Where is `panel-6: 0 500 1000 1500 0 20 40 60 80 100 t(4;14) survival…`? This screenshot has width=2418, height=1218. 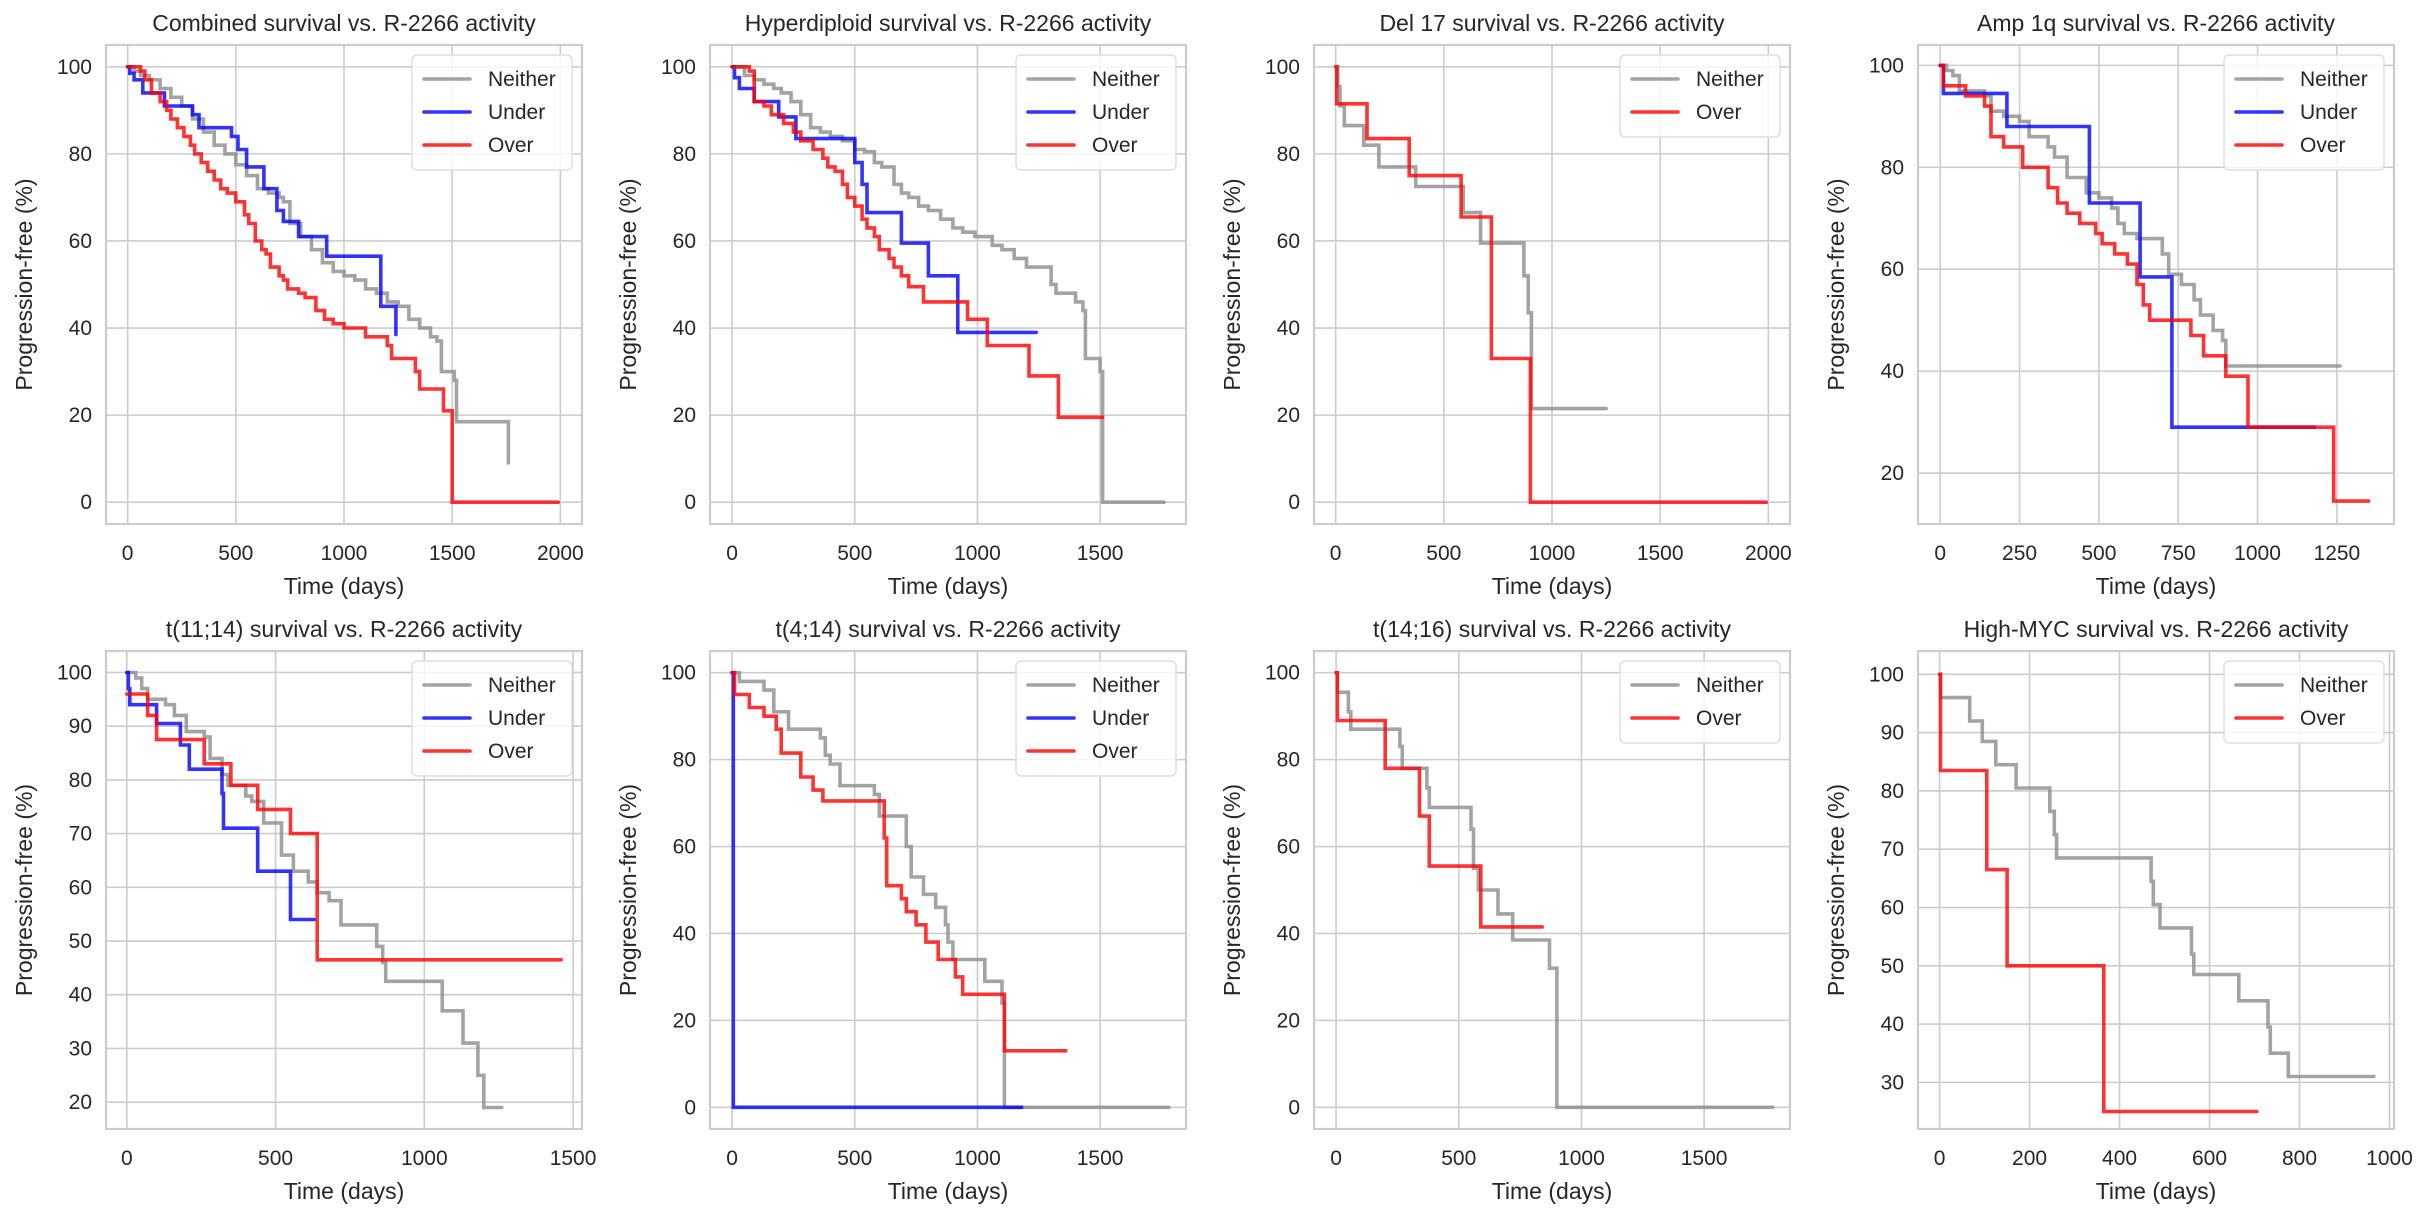 panel-6: 0 500 1000 1500 0 20 40 60 80 100 t(4;14) survival… is located at coordinates (901, 910).